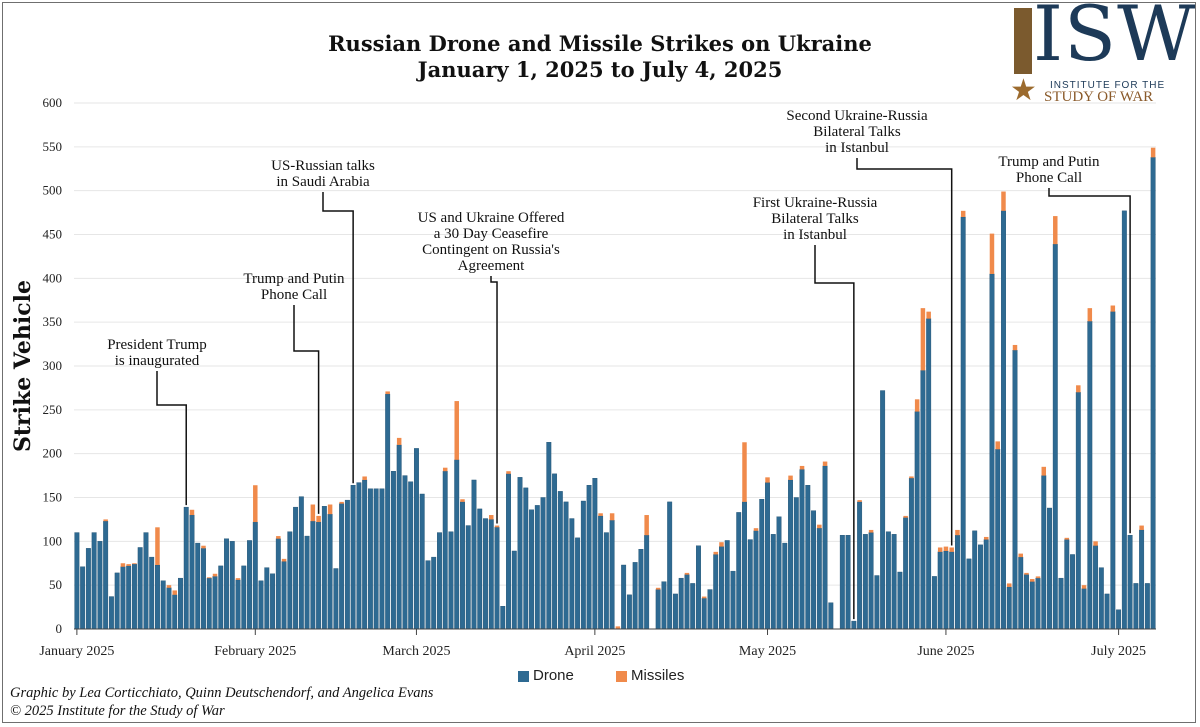  What do you see at coordinates (53, 453) in the screenshot?
I see `y-tick-label: 200` at bounding box center [53, 453].